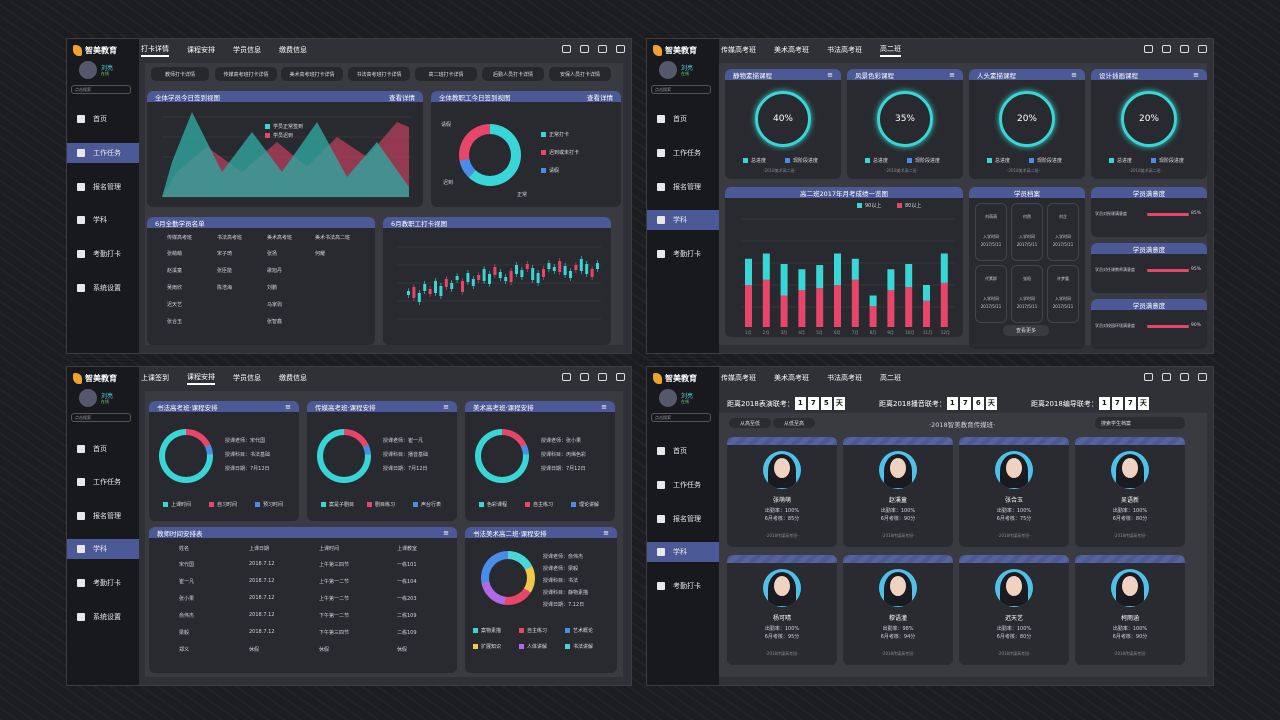 This screenshot has width=1280, height=720. What do you see at coordinates (898, 610) in the screenshot?
I see `student-card: 穆语潼 出勤率：98% 6月考核：94分 -2018传媒高考班-` at bounding box center [898, 610].